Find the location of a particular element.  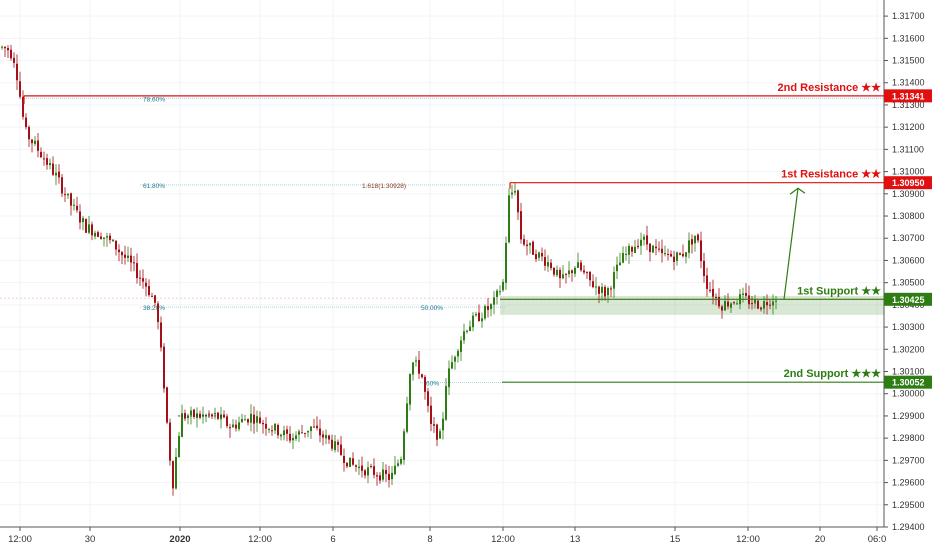

price-tick-label: 1.31100 is located at coordinates (908, 149).